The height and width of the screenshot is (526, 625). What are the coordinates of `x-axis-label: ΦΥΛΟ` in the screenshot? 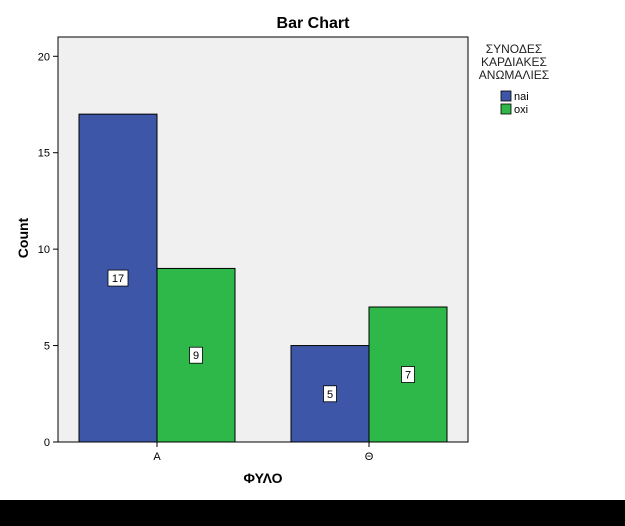 It's located at (262, 478).